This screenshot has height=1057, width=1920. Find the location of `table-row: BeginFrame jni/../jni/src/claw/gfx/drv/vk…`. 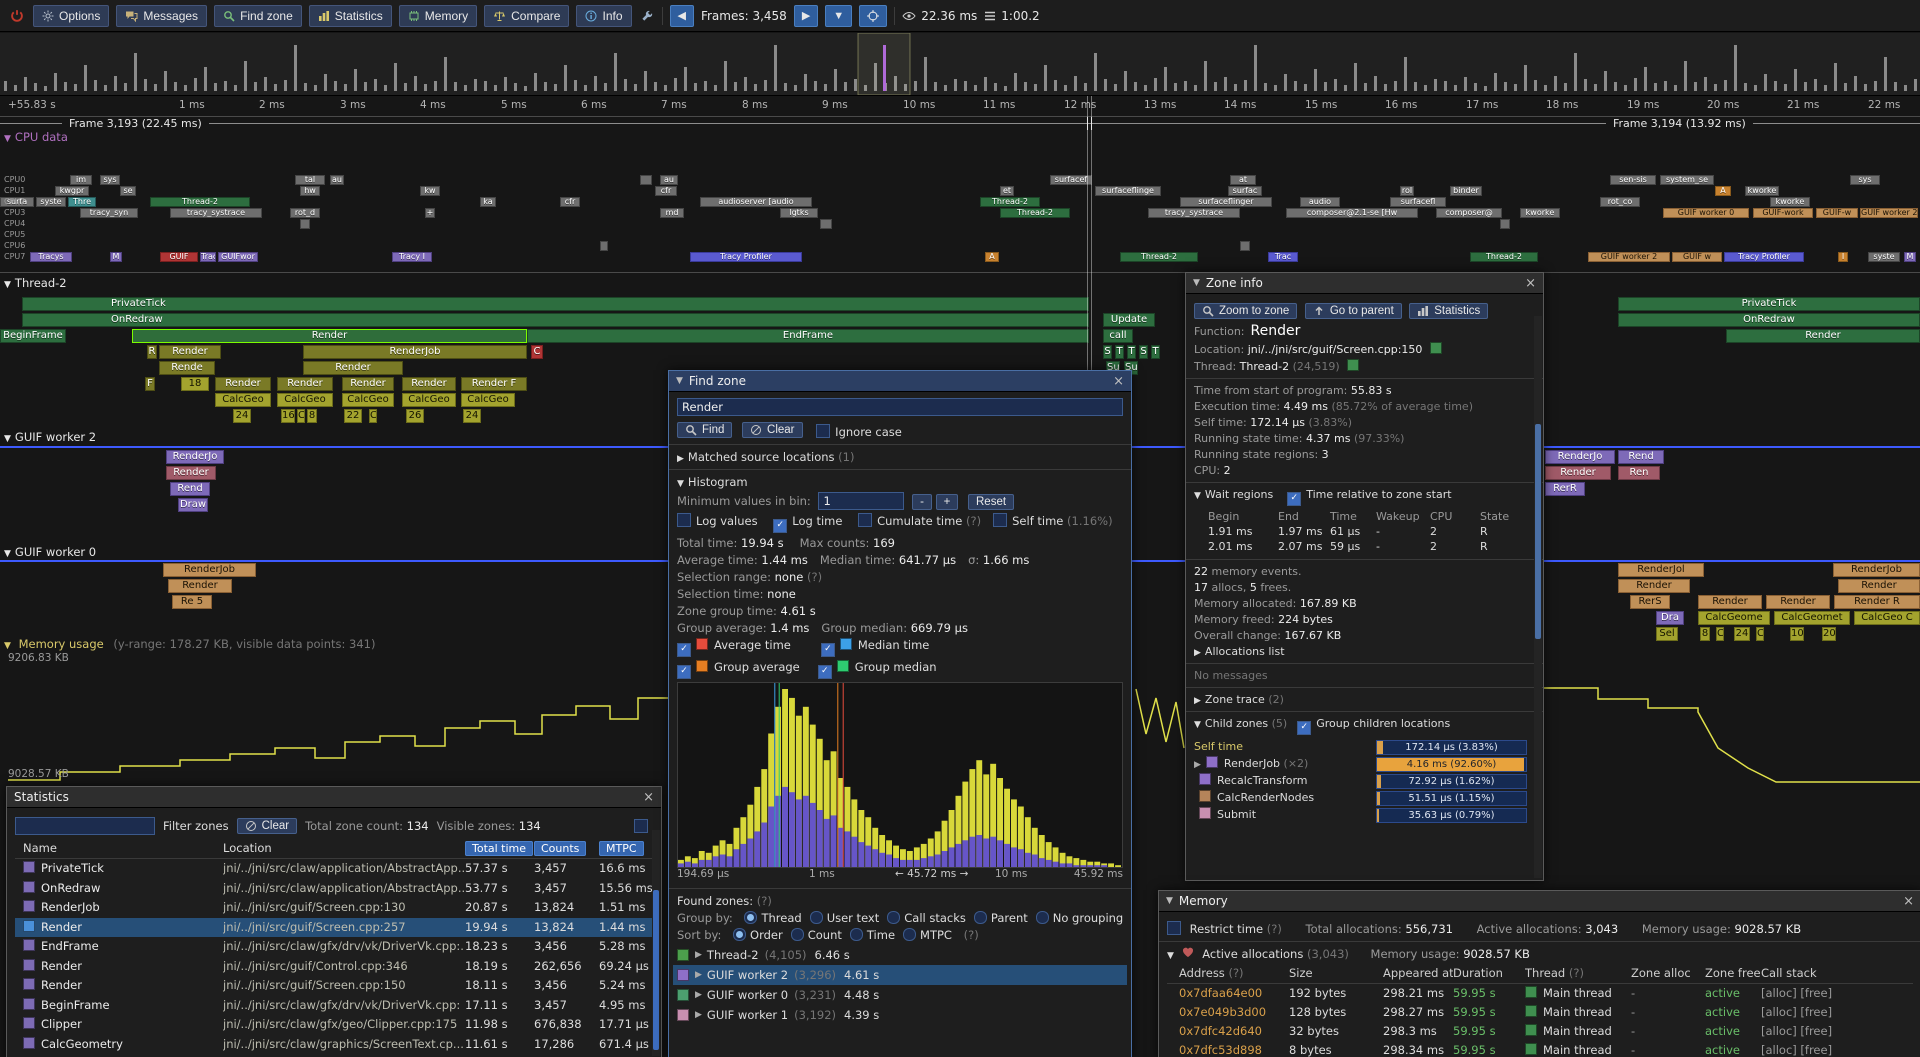

table-row: BeginFrame jni/../jni/src/claw/gfx/drv/vk… is located at coordinates (334, 1006).